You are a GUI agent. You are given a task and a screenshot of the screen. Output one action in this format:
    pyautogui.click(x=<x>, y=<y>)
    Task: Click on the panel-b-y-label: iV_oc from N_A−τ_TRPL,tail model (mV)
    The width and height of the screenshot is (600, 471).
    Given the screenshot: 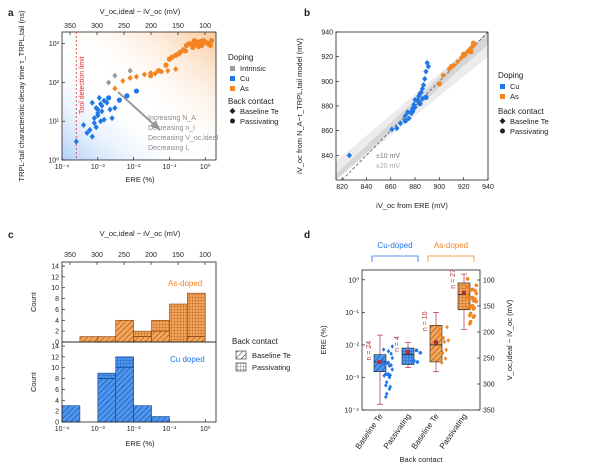 What is the action you would take?
    pyautogui.click(x=299, y=106)
    